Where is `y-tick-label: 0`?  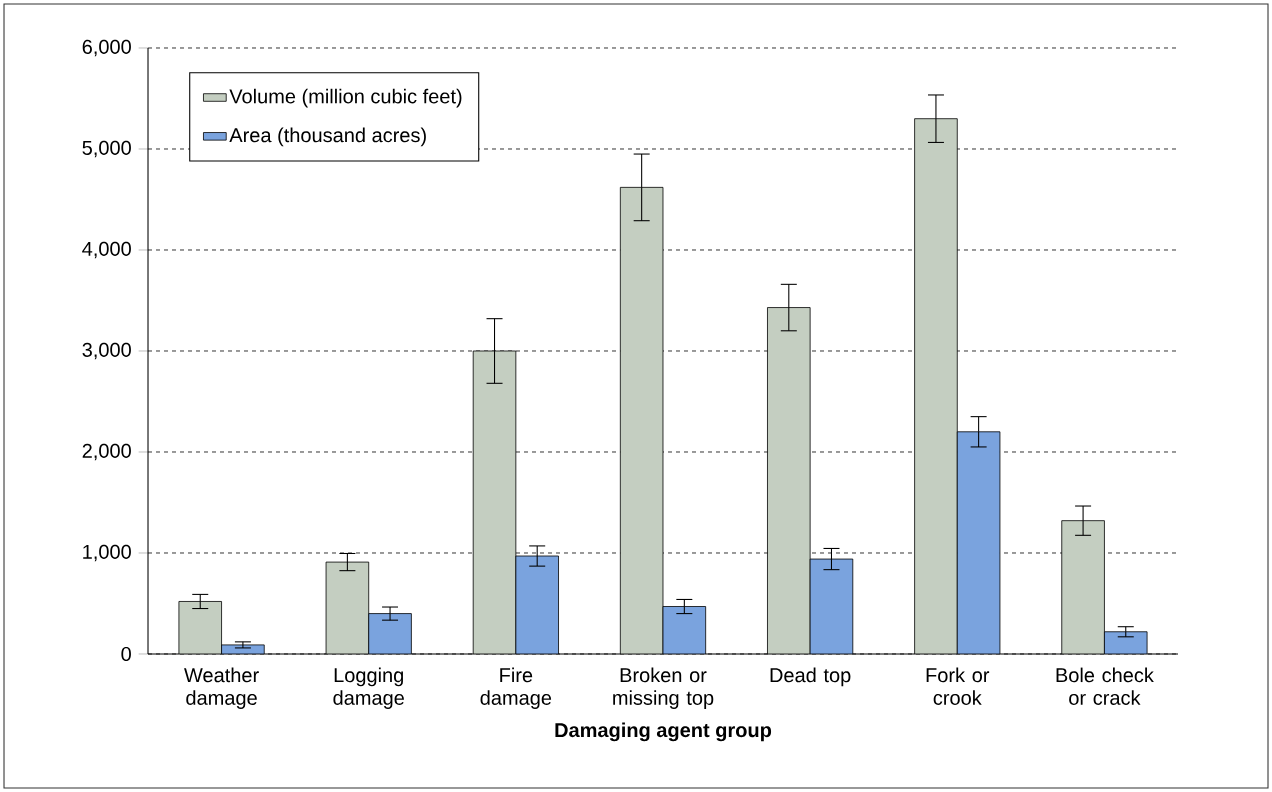
y-tick-label: 0 is located at coordinates (126, 654).